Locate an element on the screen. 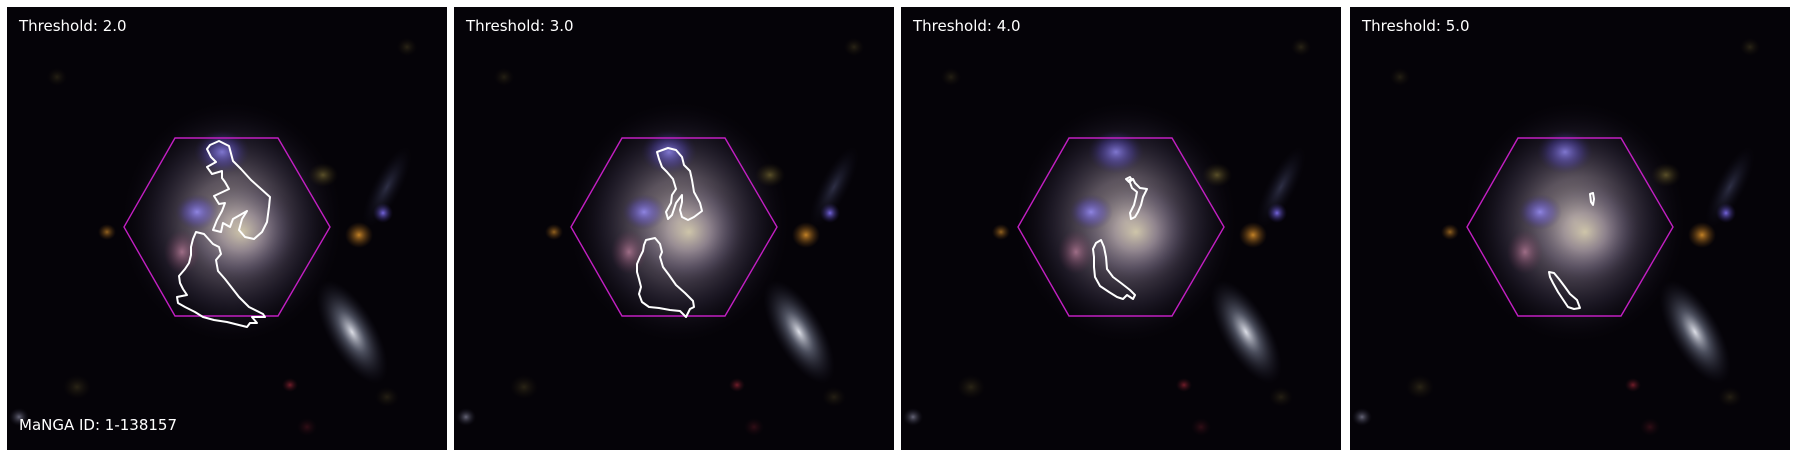 Image resolution: width=1800 pixels, height=457 pixels. threshold-label: Threshold: 5.0 is located at coordinates (1416, 26).